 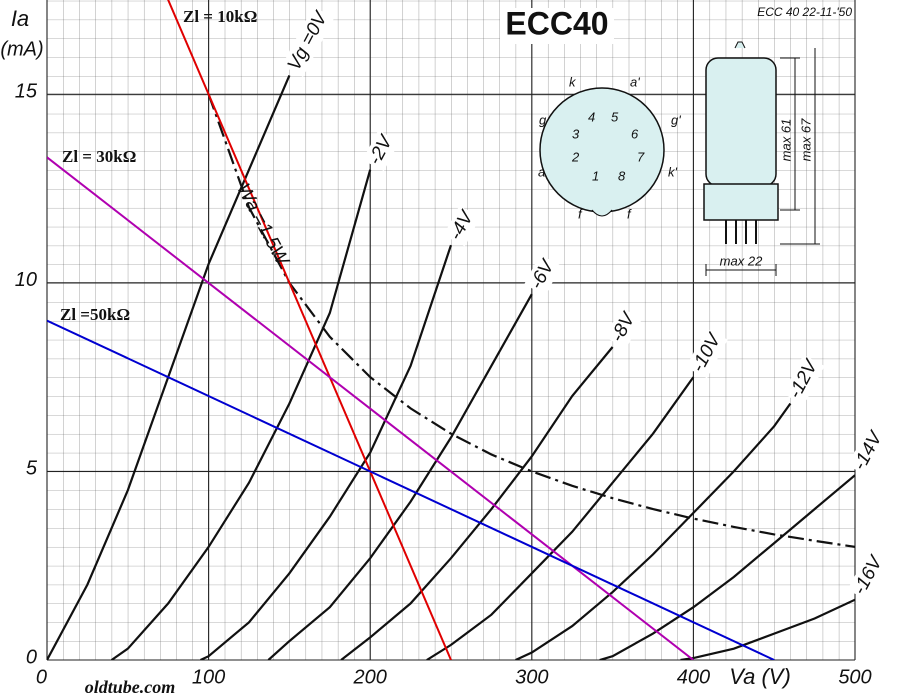 What do you see at coordinates (20, 18) in the screenshot?
I see `y-axis-label: Ia` at bounding box center [20, 18].